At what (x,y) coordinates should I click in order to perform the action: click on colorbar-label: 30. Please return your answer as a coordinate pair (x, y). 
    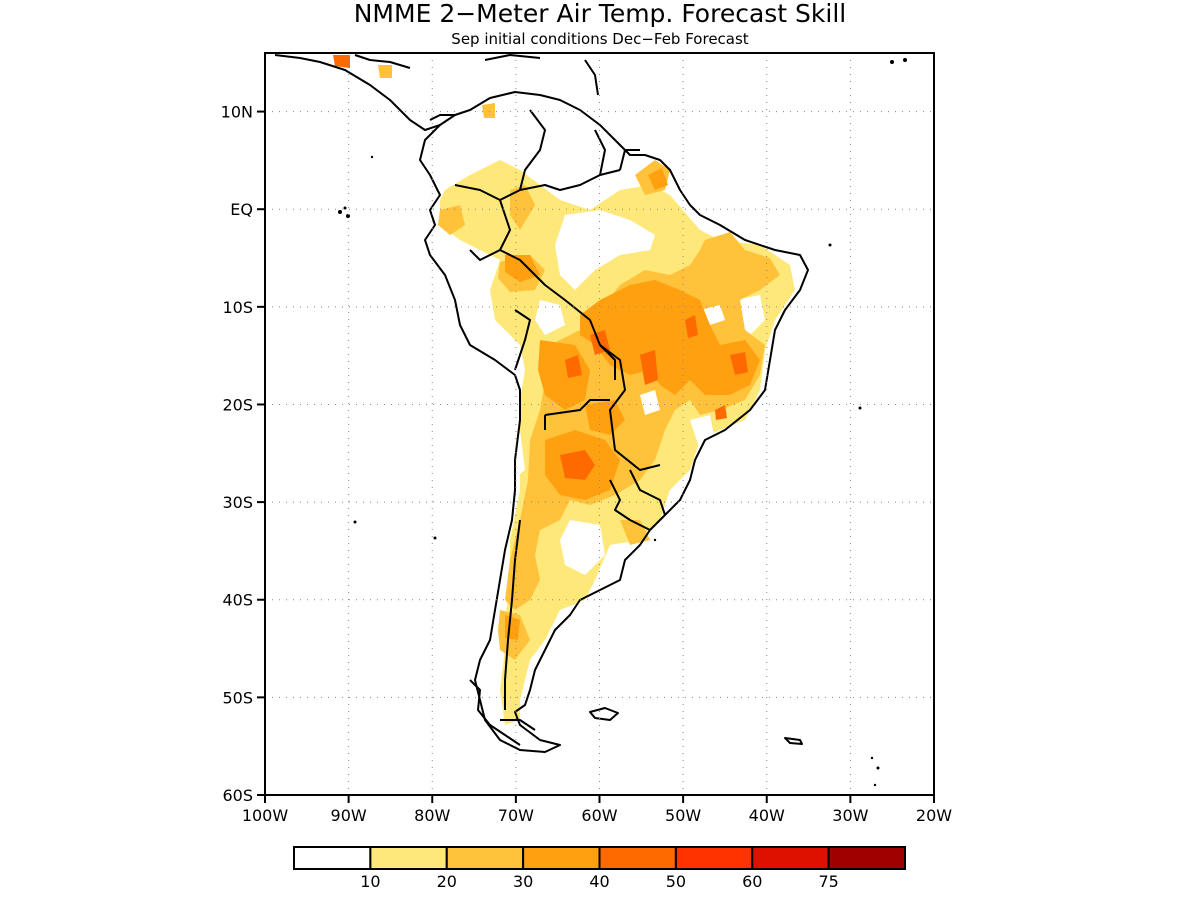
    Looking at the image, I should click on (523, 881).